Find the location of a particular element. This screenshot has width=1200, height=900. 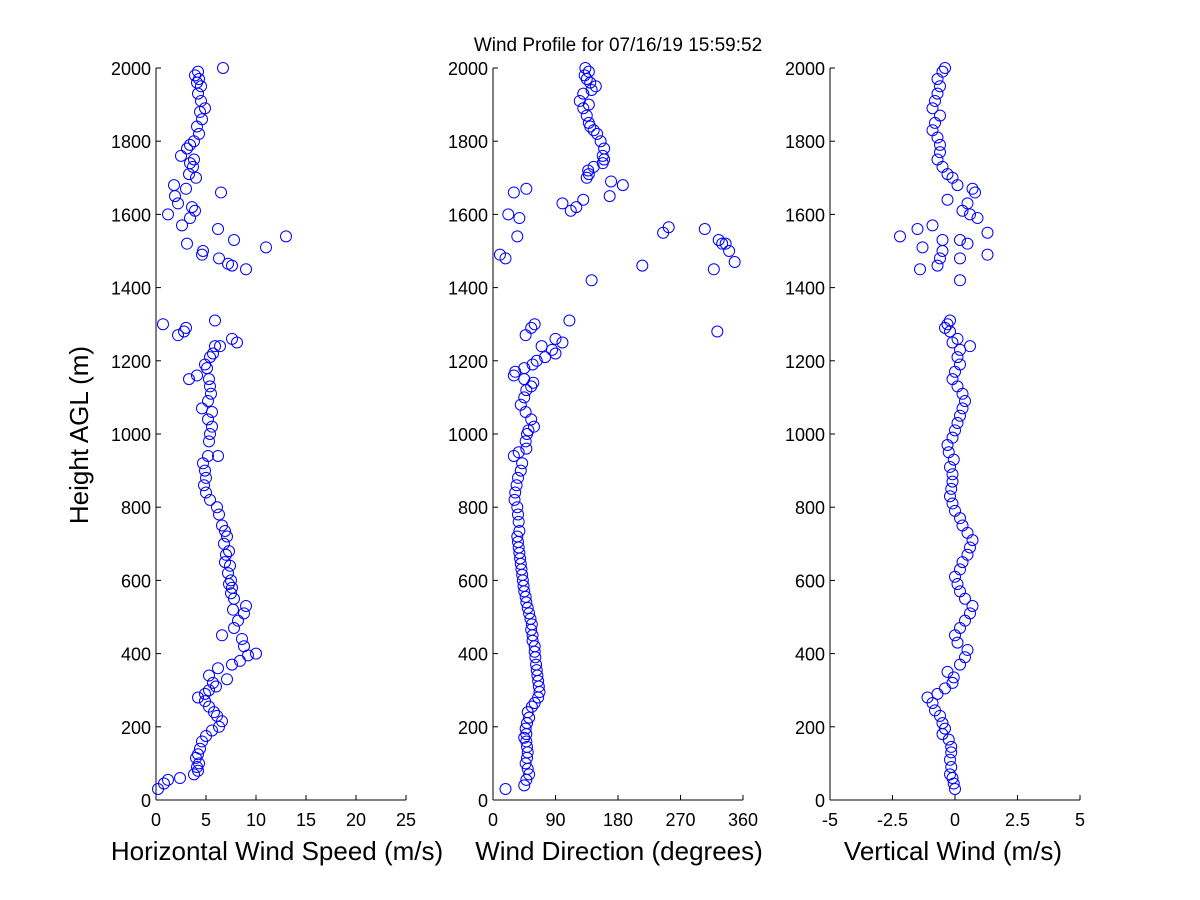

x-tick-label: -2.5 is located at coordinates (892, 820).